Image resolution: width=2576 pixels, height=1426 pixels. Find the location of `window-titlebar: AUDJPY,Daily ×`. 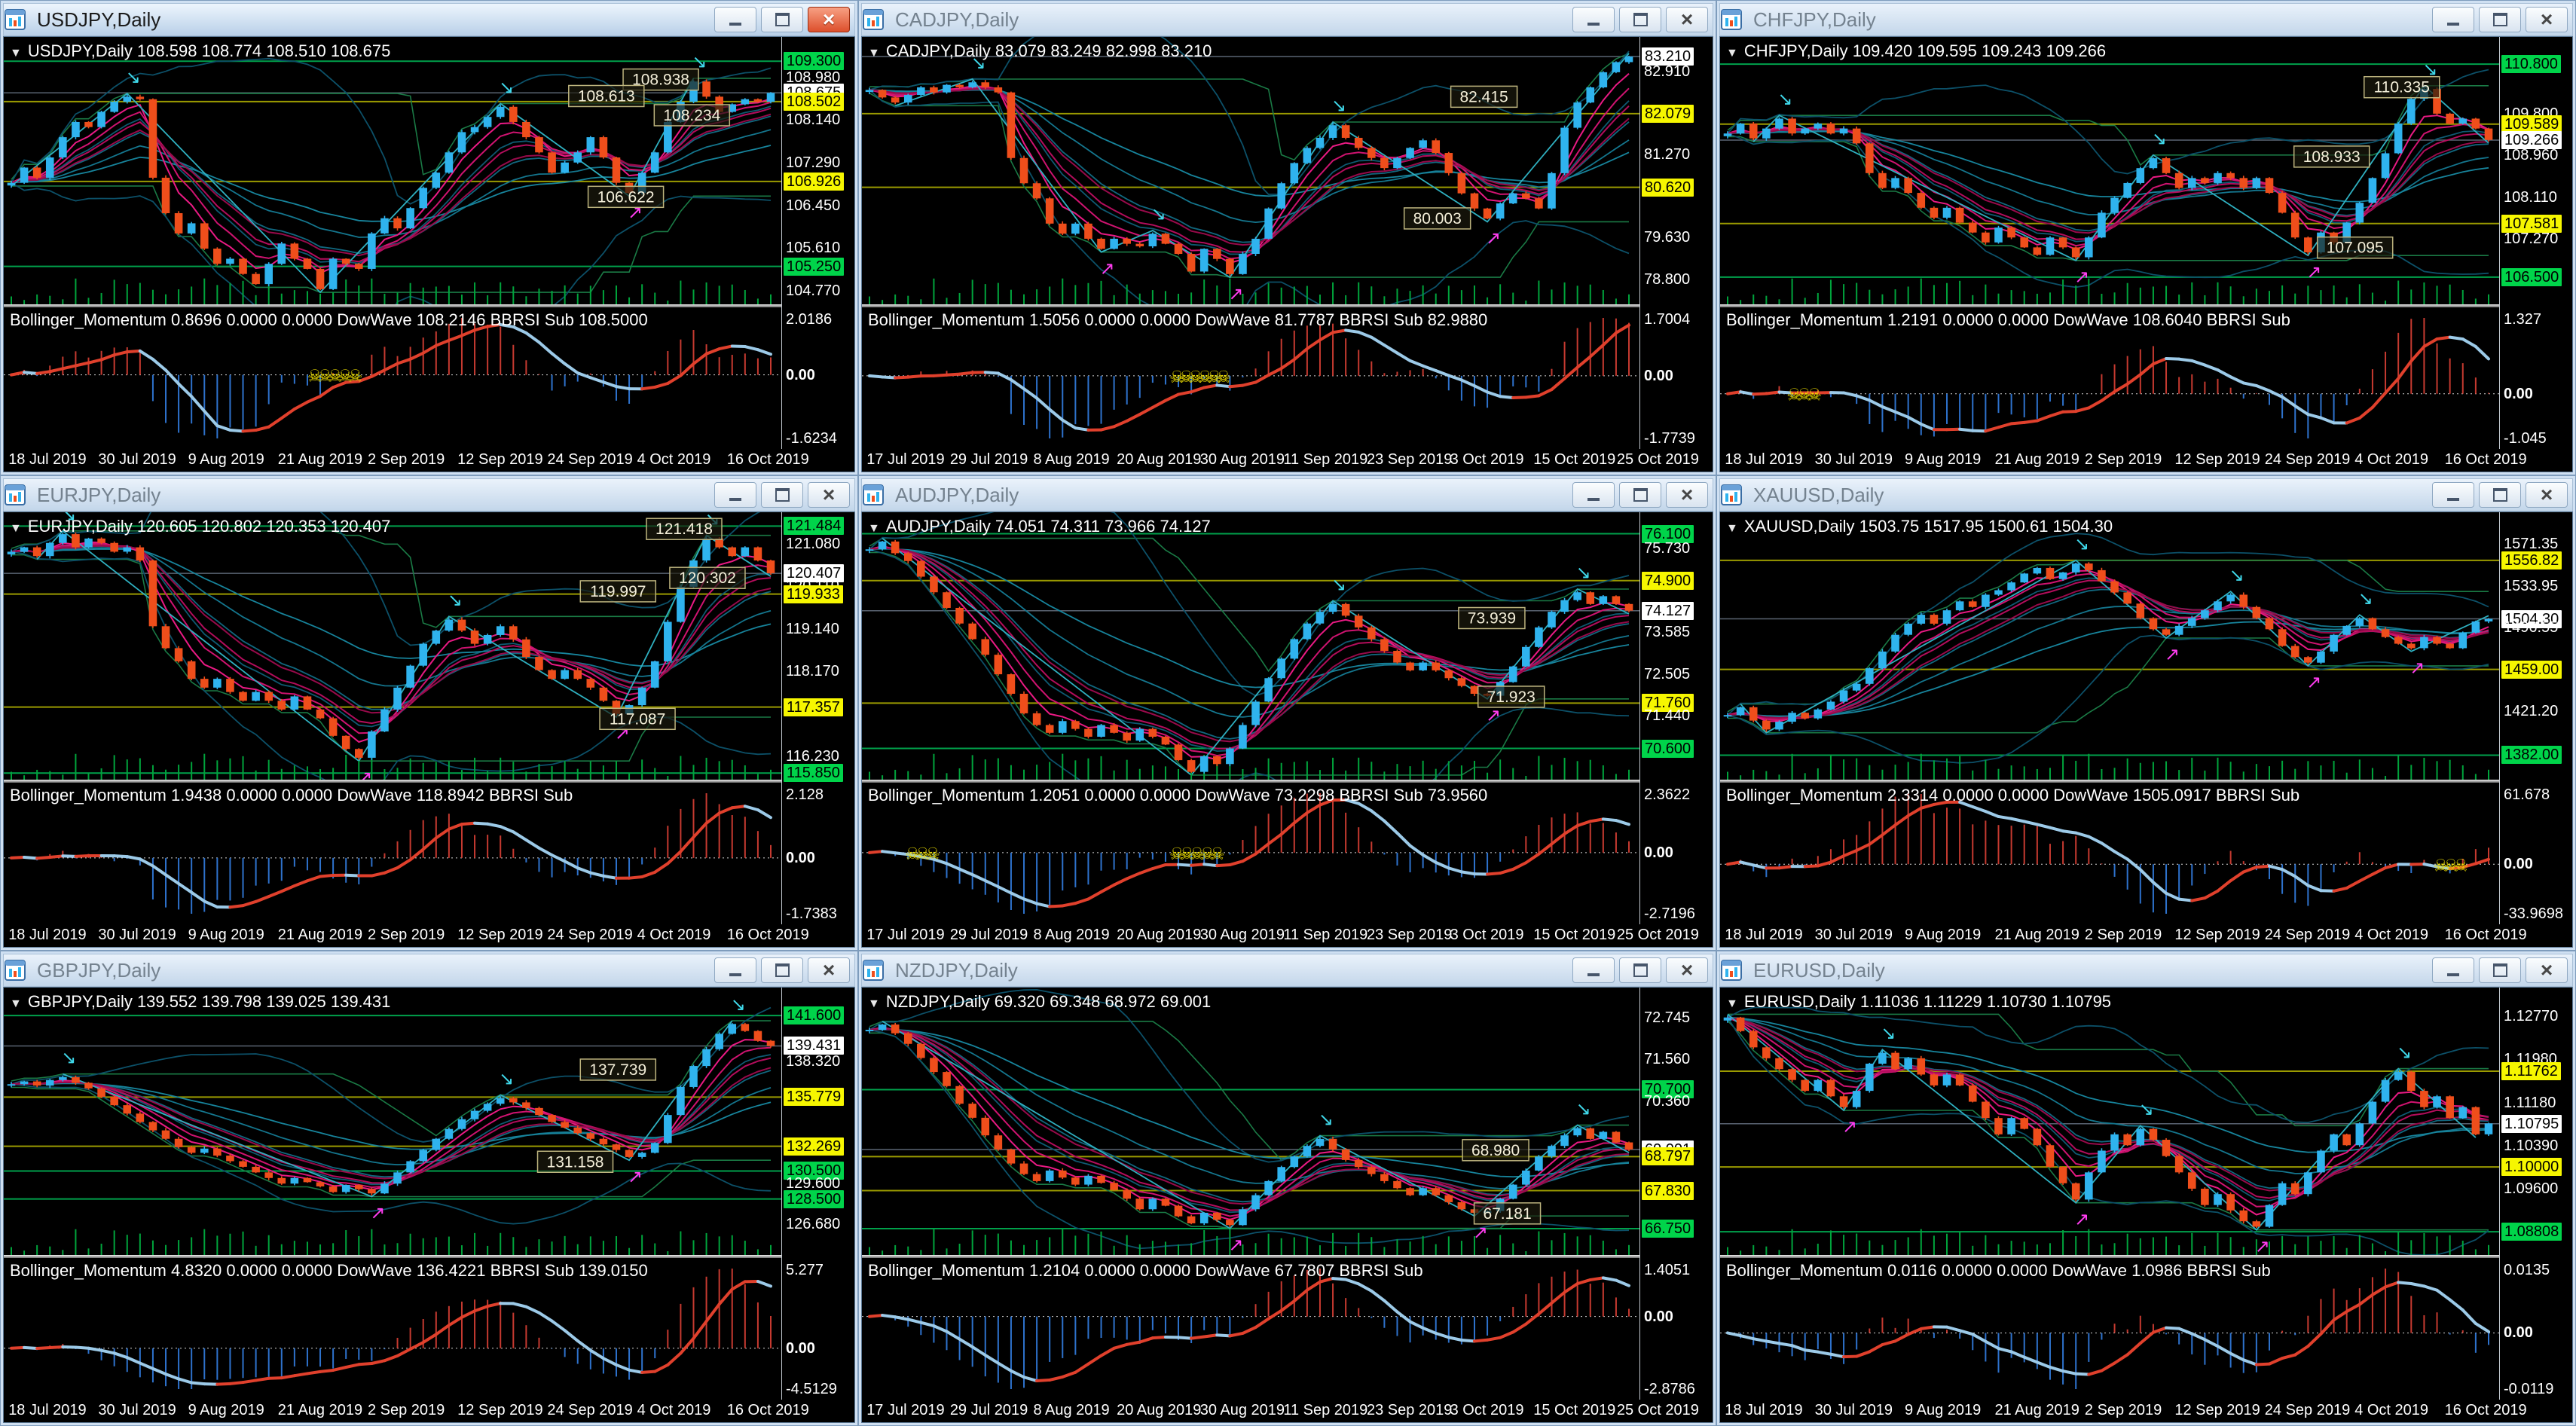

window-titlebar: AUDJPY,Daily × is located at coordinates (1287, 494).